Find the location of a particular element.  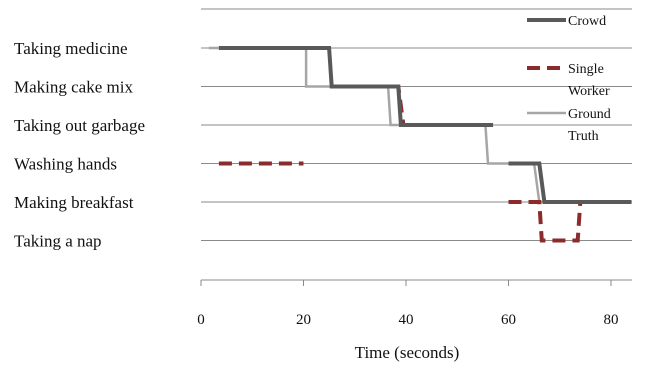

category-label: Taking medicine is located at coordinates (71, 48).